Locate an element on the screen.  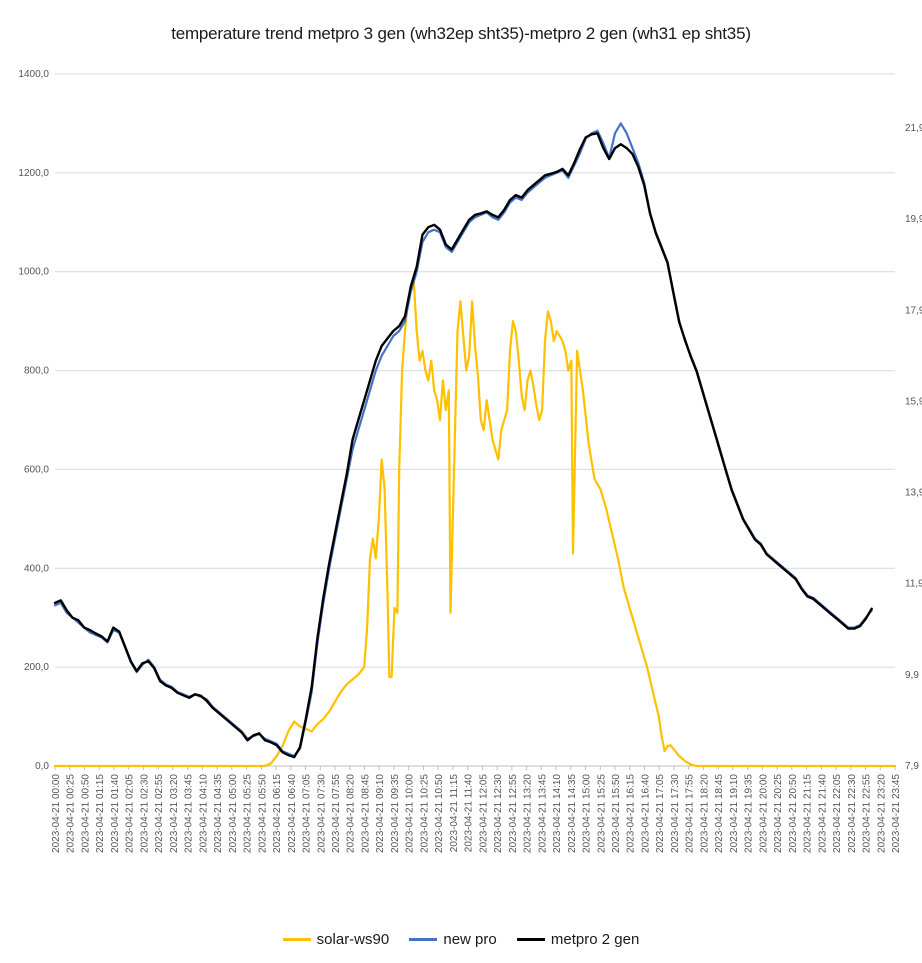
x-tick-label: 2023-04-21 17:55 is located at coordinates (690, 813).